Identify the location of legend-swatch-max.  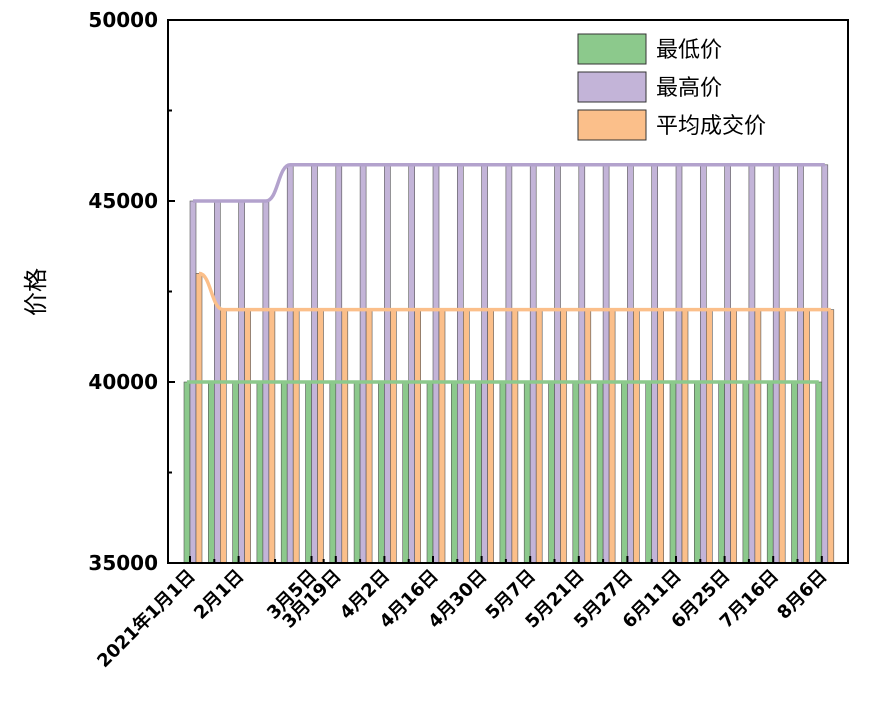
(612, 87).